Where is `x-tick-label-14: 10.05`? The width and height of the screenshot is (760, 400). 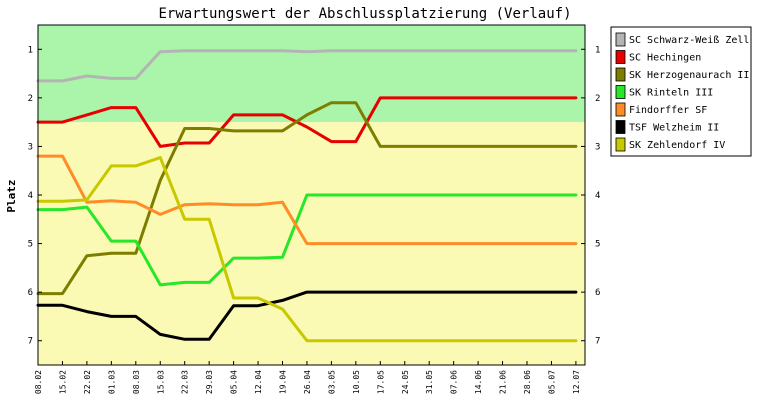
x-tick-label-14: 10.05 is located at coordinates (356, 382).